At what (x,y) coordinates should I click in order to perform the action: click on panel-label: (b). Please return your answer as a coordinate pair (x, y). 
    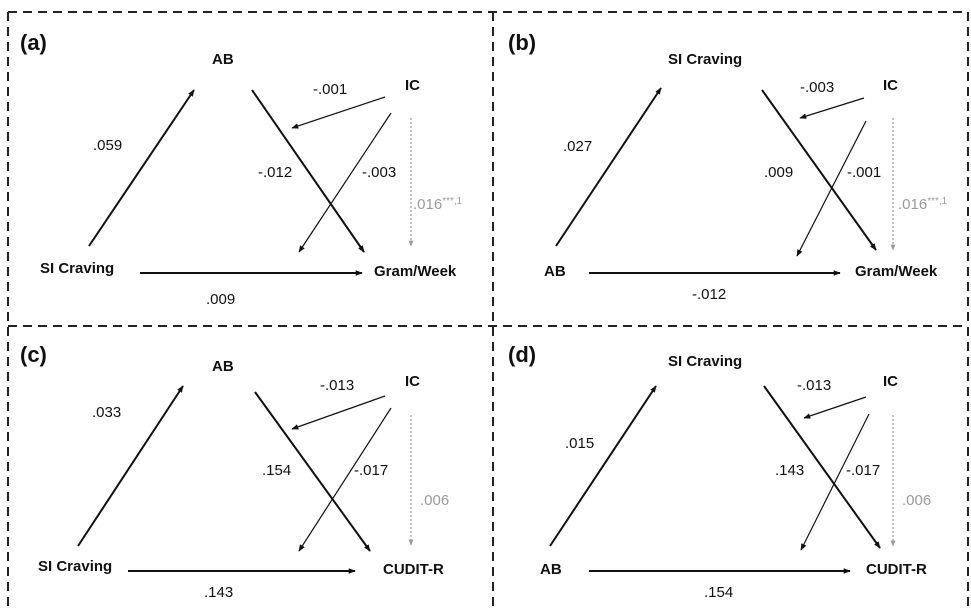
    Looking at the image, I should click on (522, 42).